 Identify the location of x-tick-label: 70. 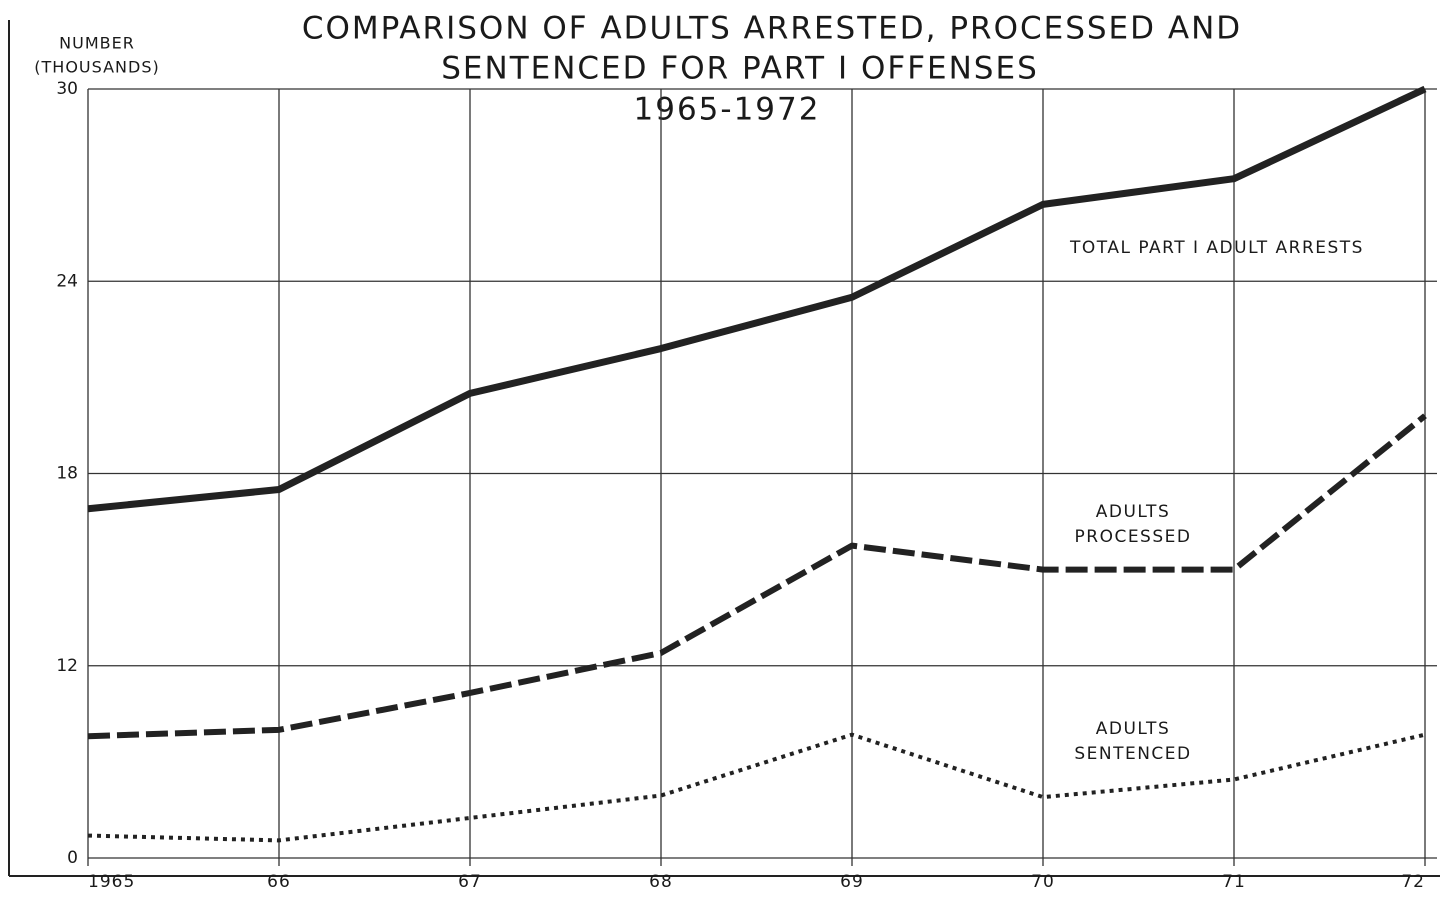
(1043, 882).